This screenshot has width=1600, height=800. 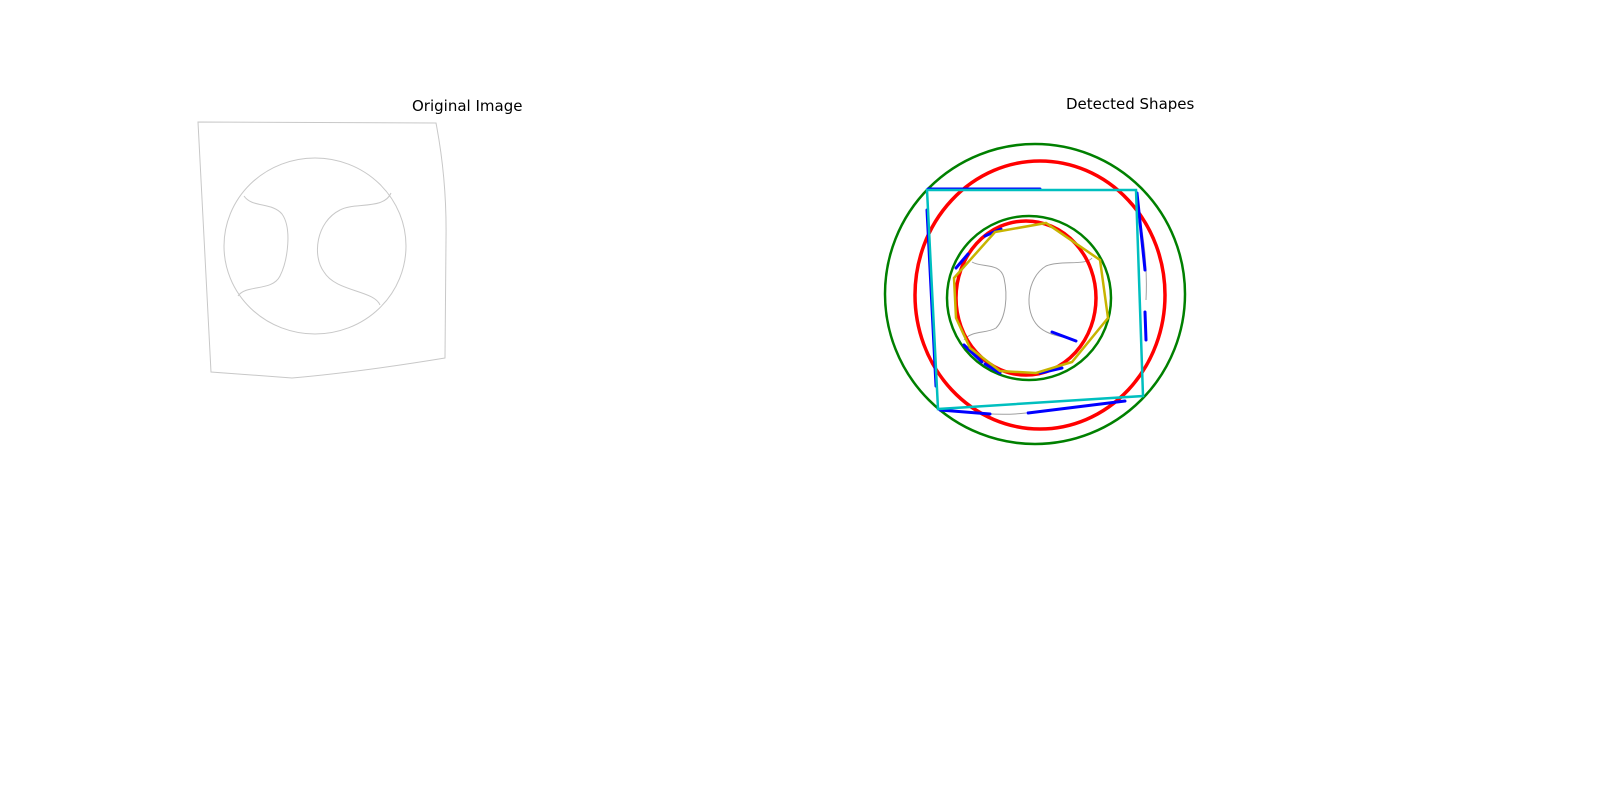 I want to click on detected-background-outline, so click(x=1055, y=317).